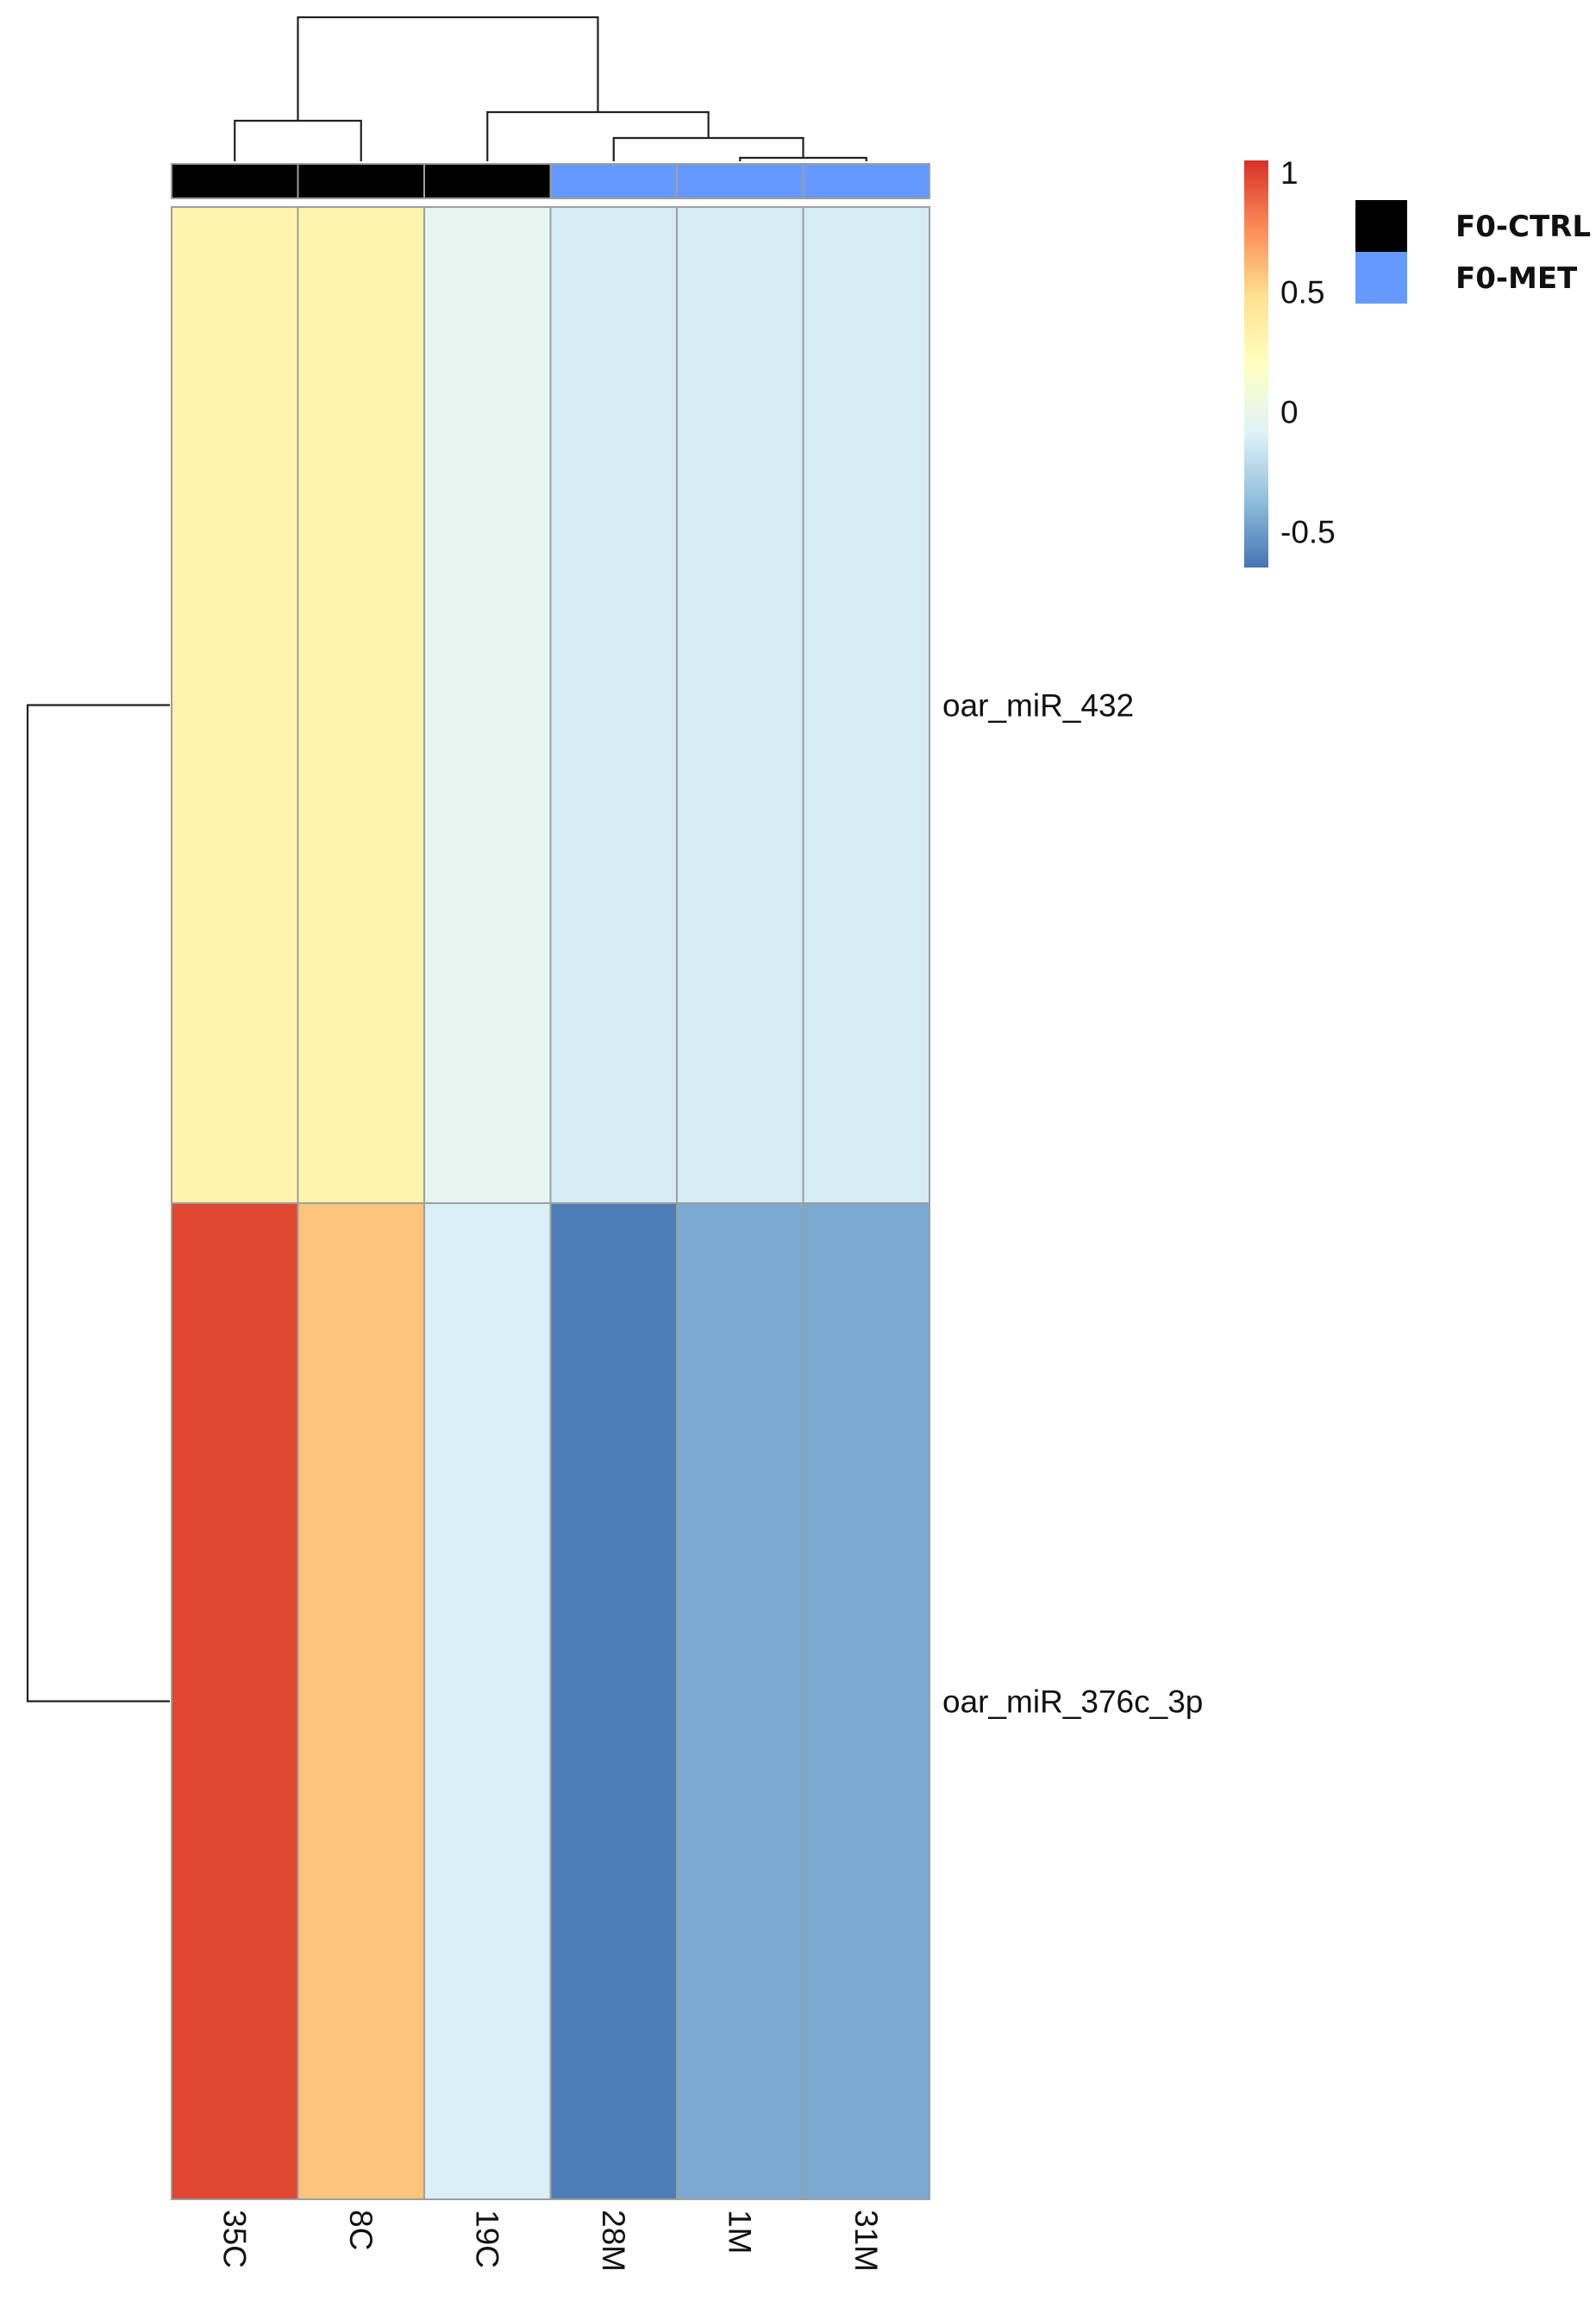 This screenshot has height=2308, width=1596. I want to click on column-label-28m: 28M, so click(613, 2241).